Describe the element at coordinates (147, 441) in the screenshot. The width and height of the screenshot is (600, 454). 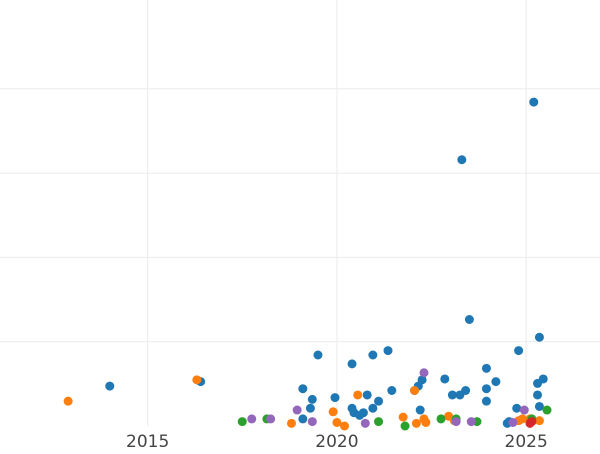
I see `x-tick-label-0: 2015` at that location.